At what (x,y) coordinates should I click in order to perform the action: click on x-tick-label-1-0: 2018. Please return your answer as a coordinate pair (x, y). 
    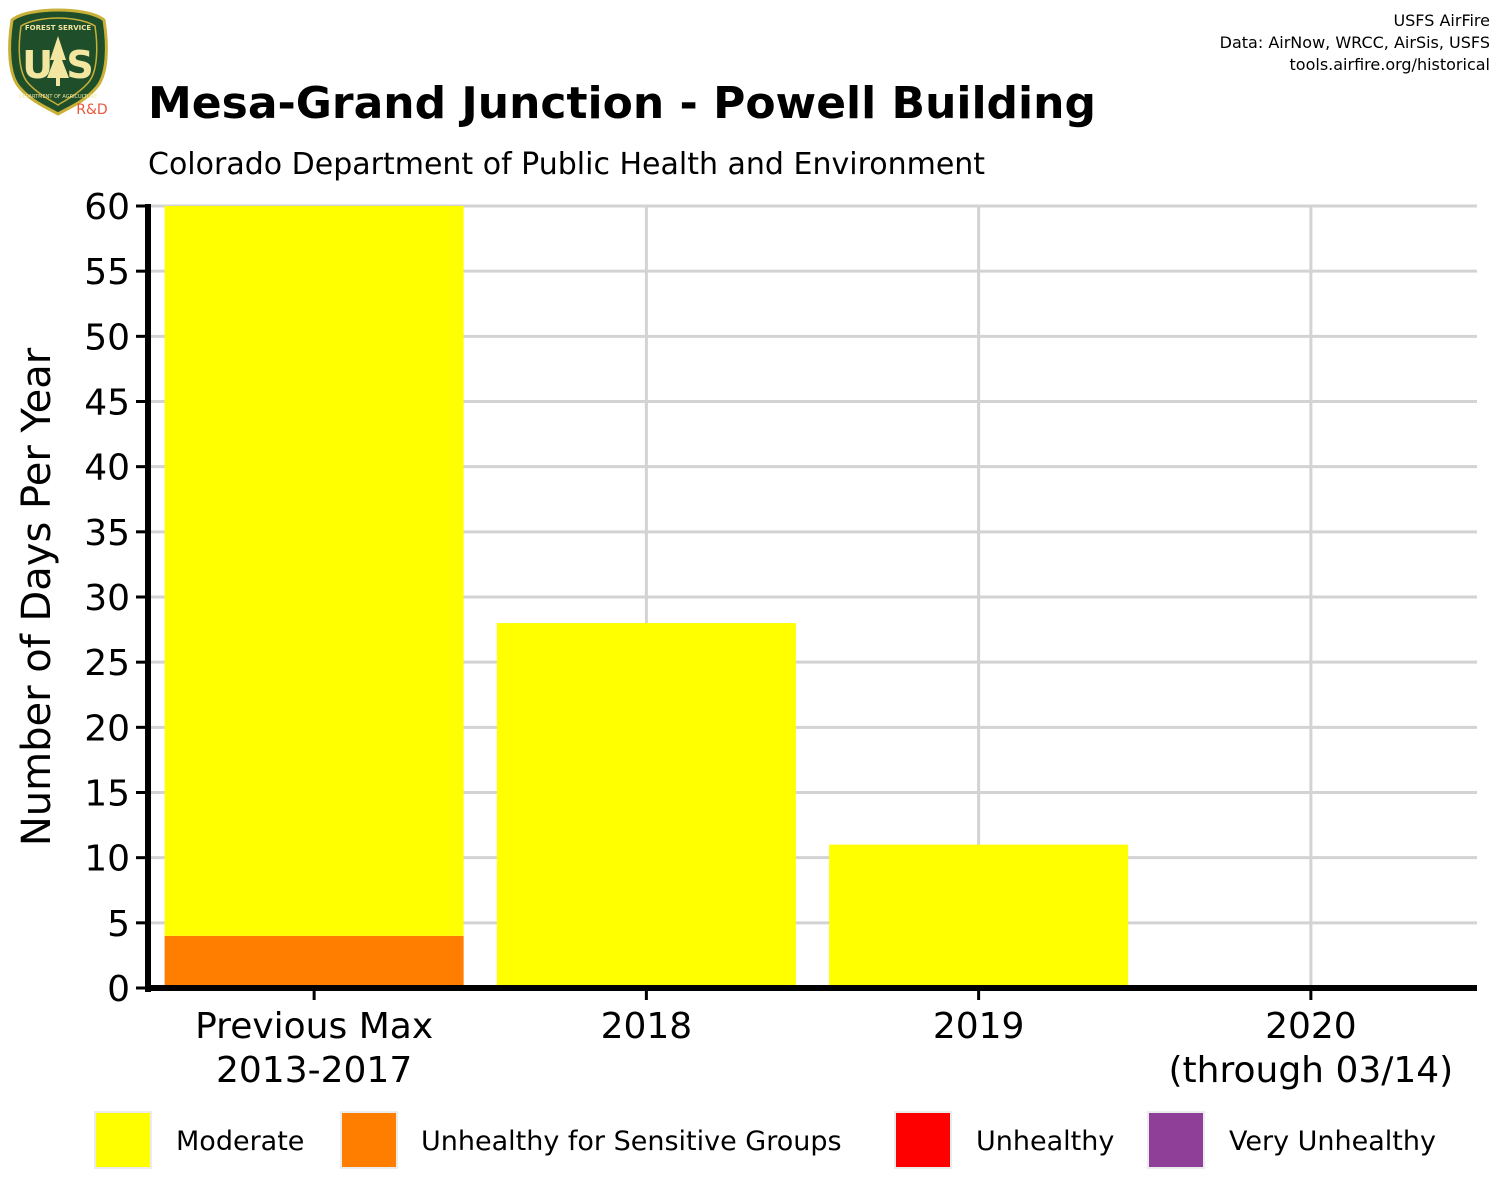
    Looking at the image, I should click on (647, 1026).